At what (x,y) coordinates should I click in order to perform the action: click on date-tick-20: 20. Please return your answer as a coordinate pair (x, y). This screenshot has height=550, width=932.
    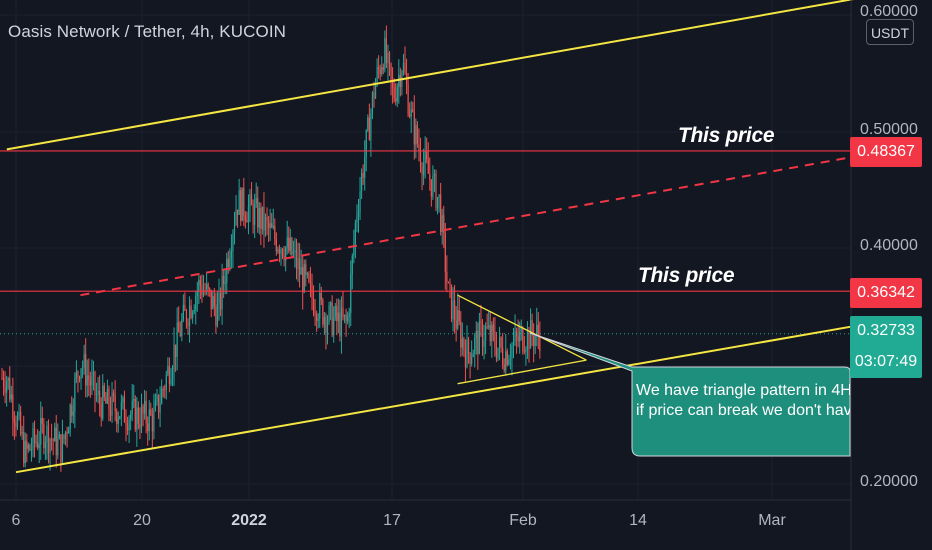
    Looking at the image, I should click on (142, 520).